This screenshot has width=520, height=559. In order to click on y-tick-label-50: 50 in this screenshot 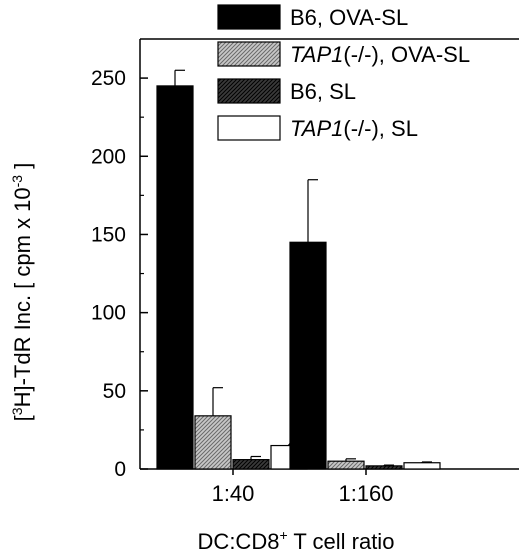, I will do `click(114, 391)`.